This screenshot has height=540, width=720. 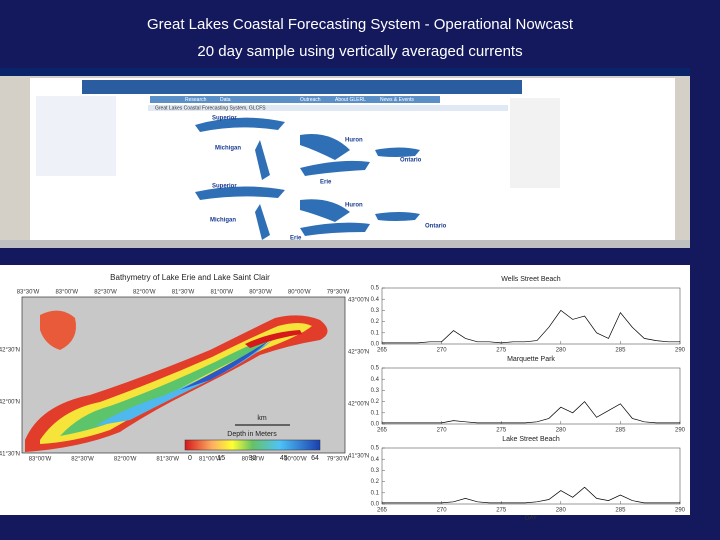 I want to click on colorbar, so click(x=252, y=445).